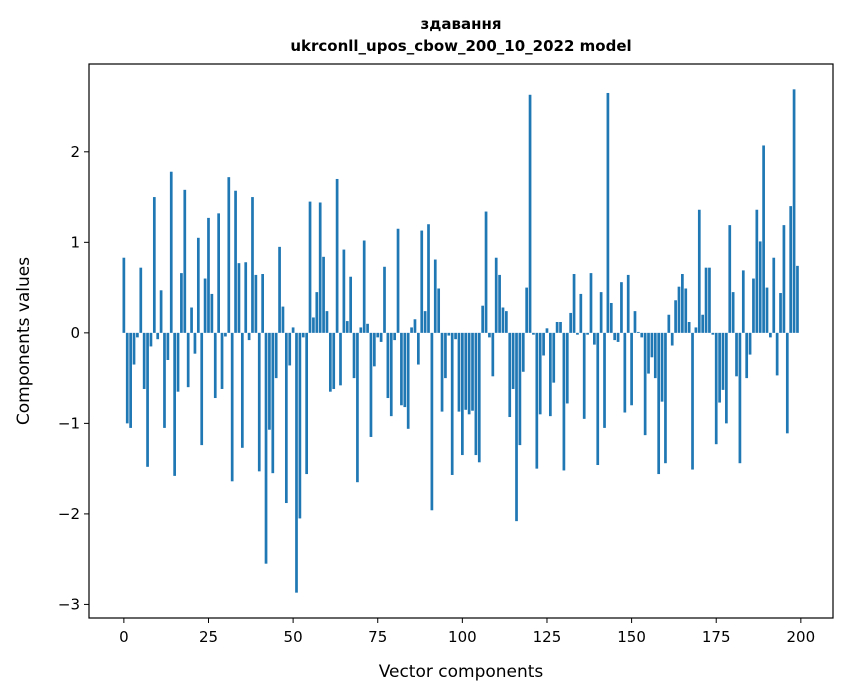 Image resolution: width=847 pixels, height=700 pixels. Describe the element at coordinates (75, 242) in the screenshot. I see `y-tick-label: 1` at that location.